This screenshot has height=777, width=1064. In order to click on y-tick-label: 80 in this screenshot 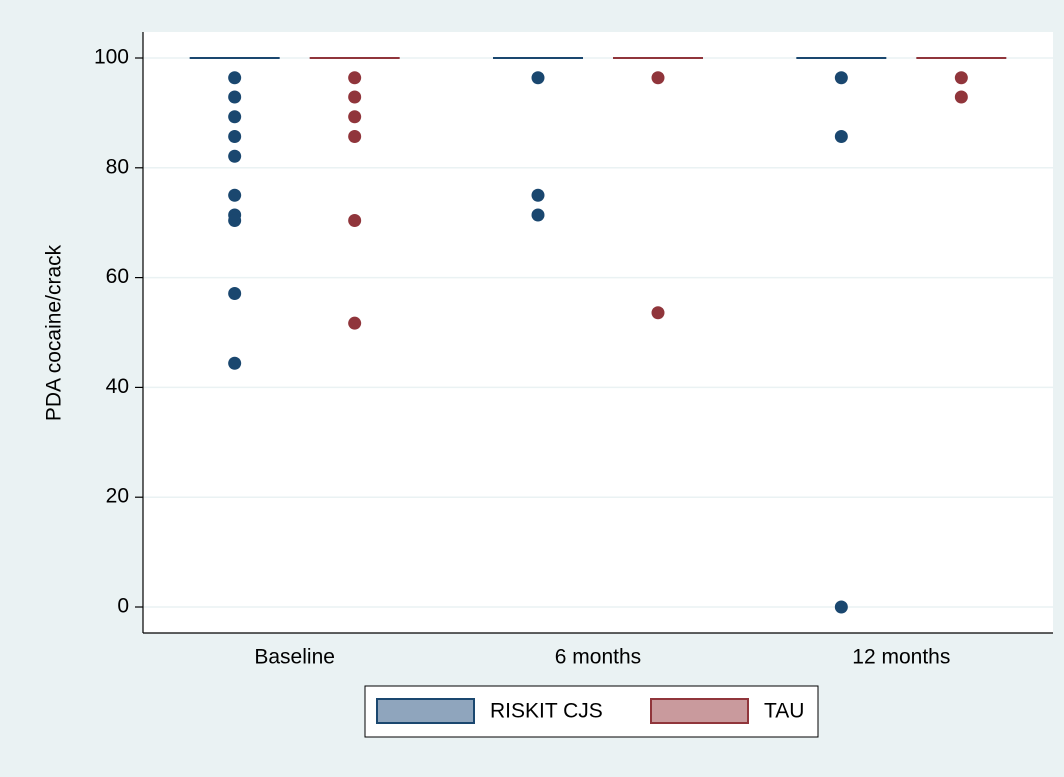, I will do `click(117, 166)`.